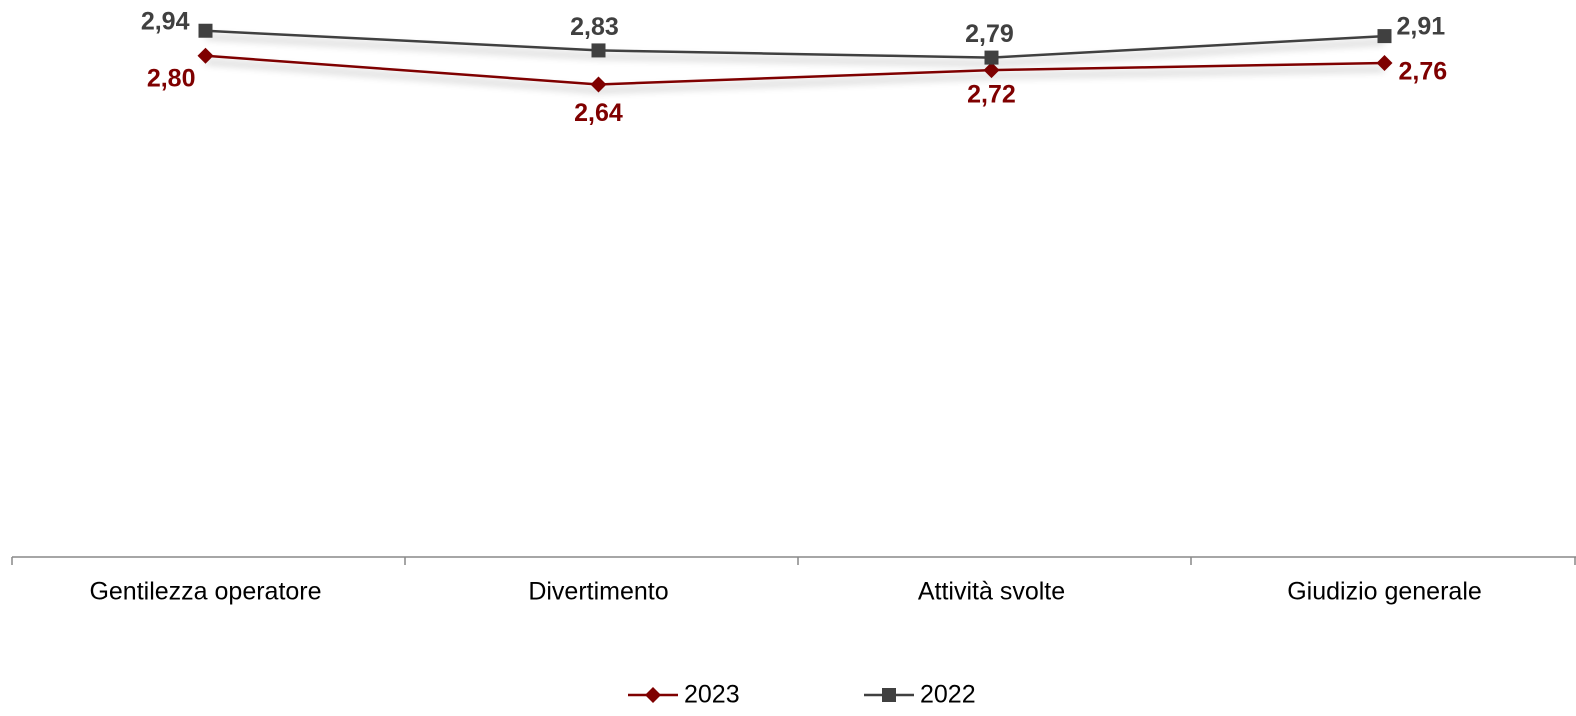 The height and width of the screenshot is (716, 1576). Describe the element at coordinates (712, 695) in the screenshot. I see `legend-label: 2023` at that location.